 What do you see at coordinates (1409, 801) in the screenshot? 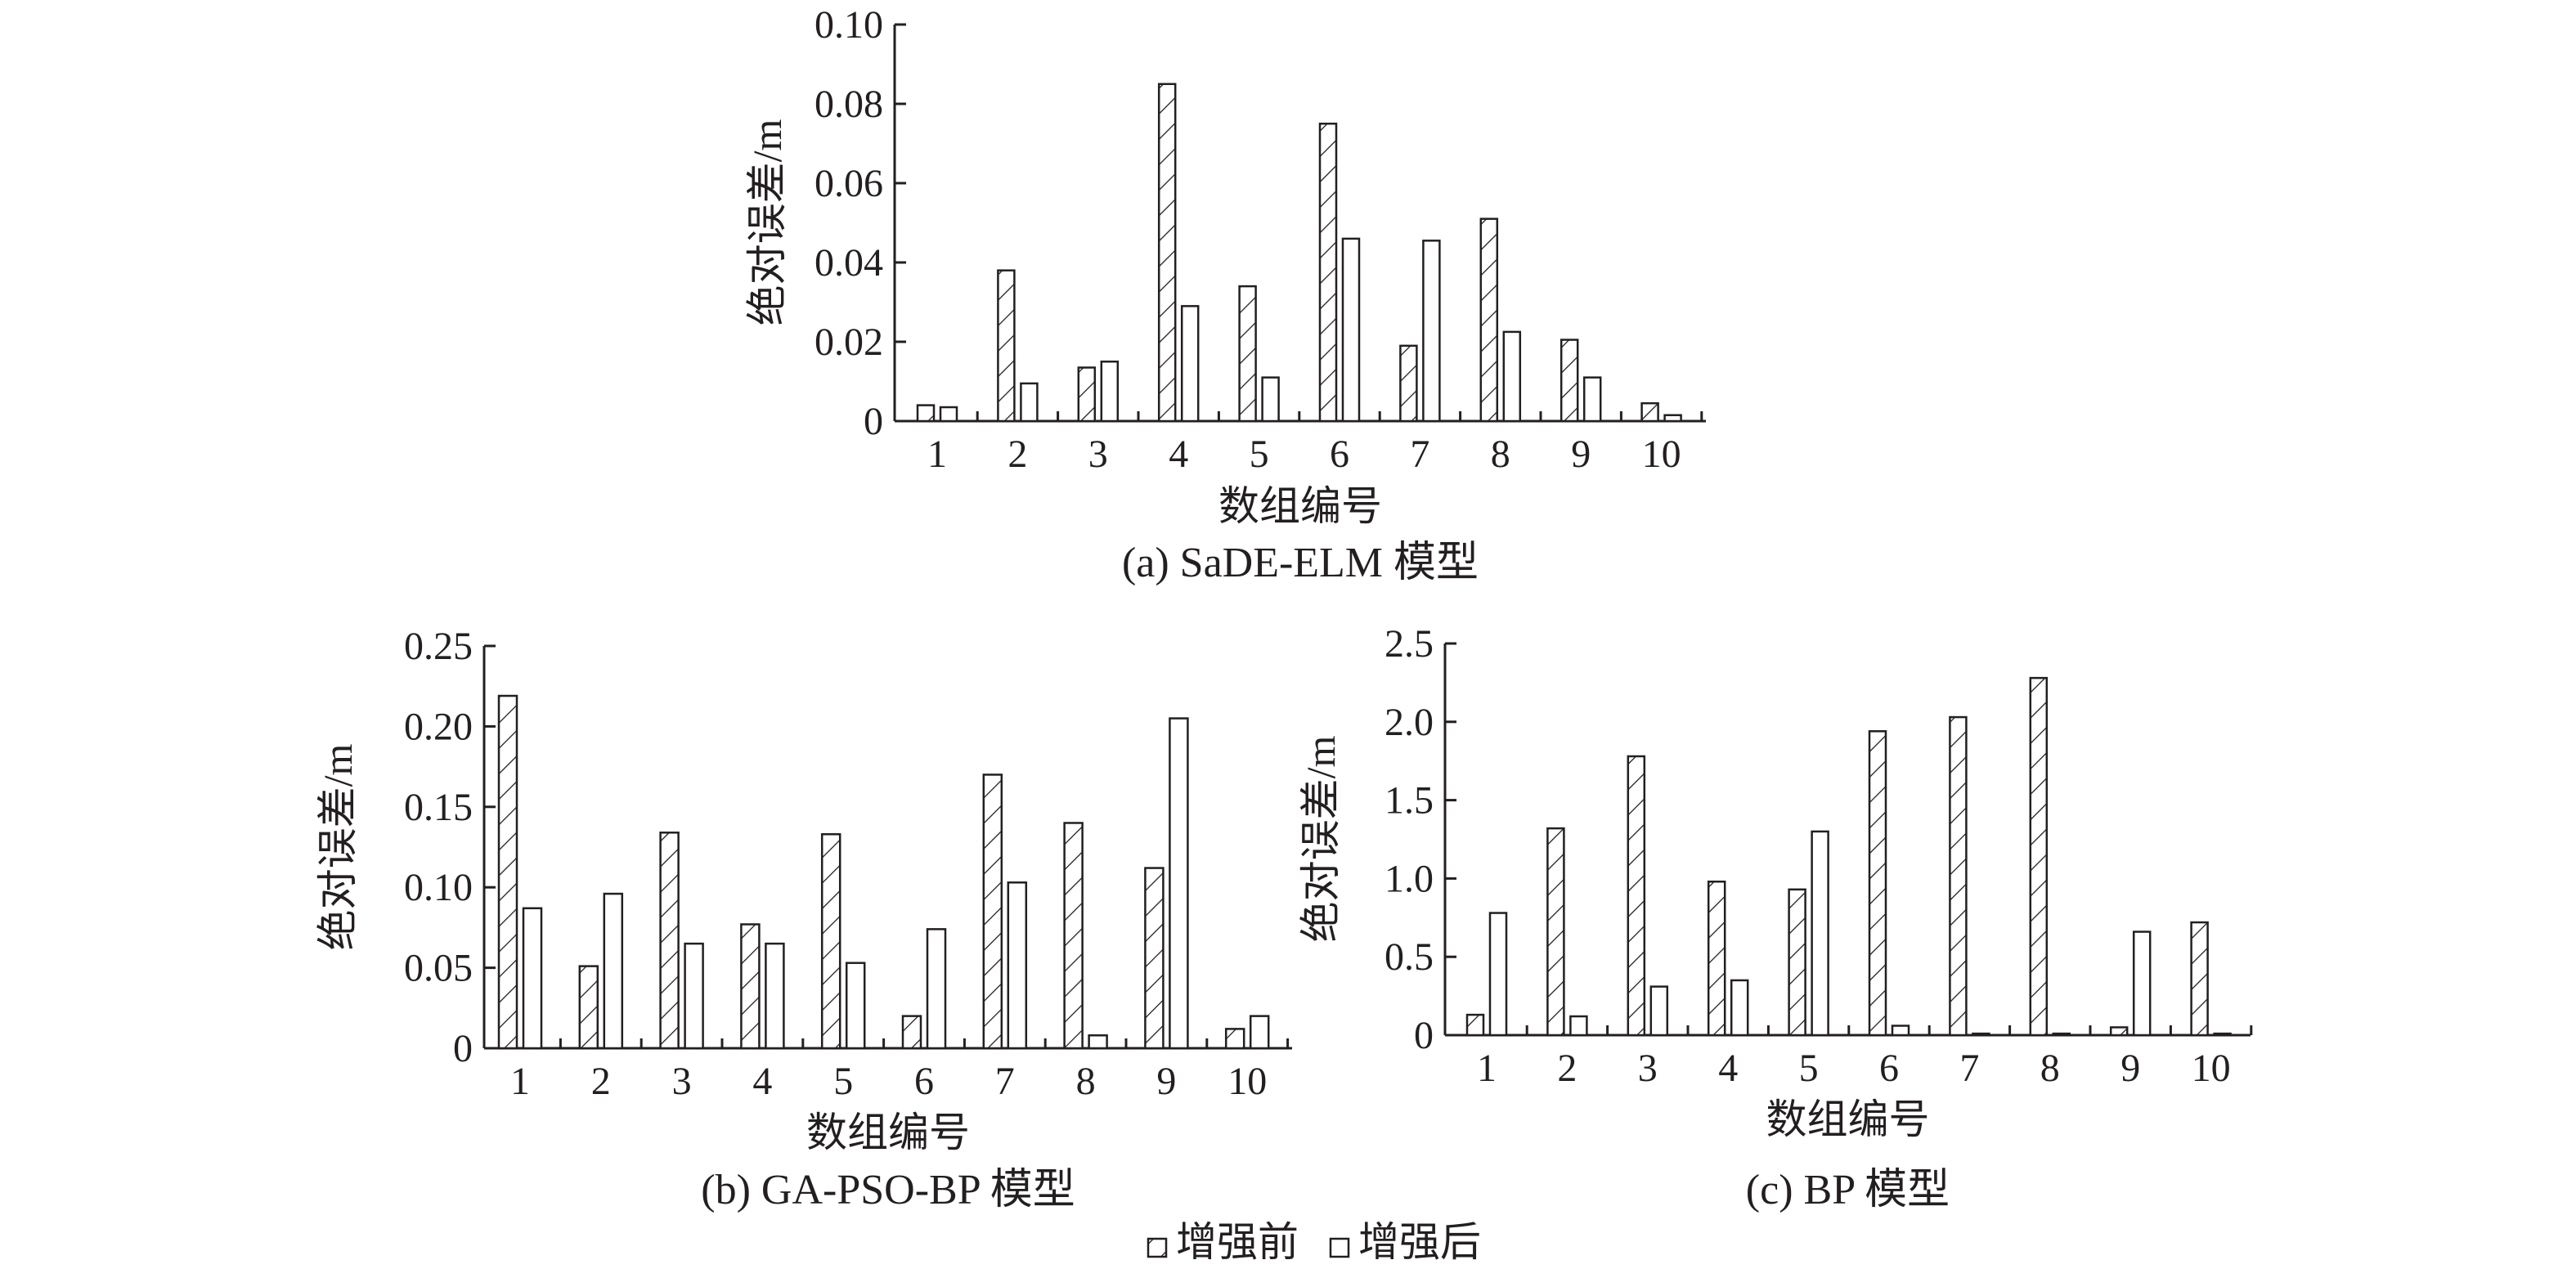
I see `y-tick-label: 1.5` at bounding box center [1409, 801].